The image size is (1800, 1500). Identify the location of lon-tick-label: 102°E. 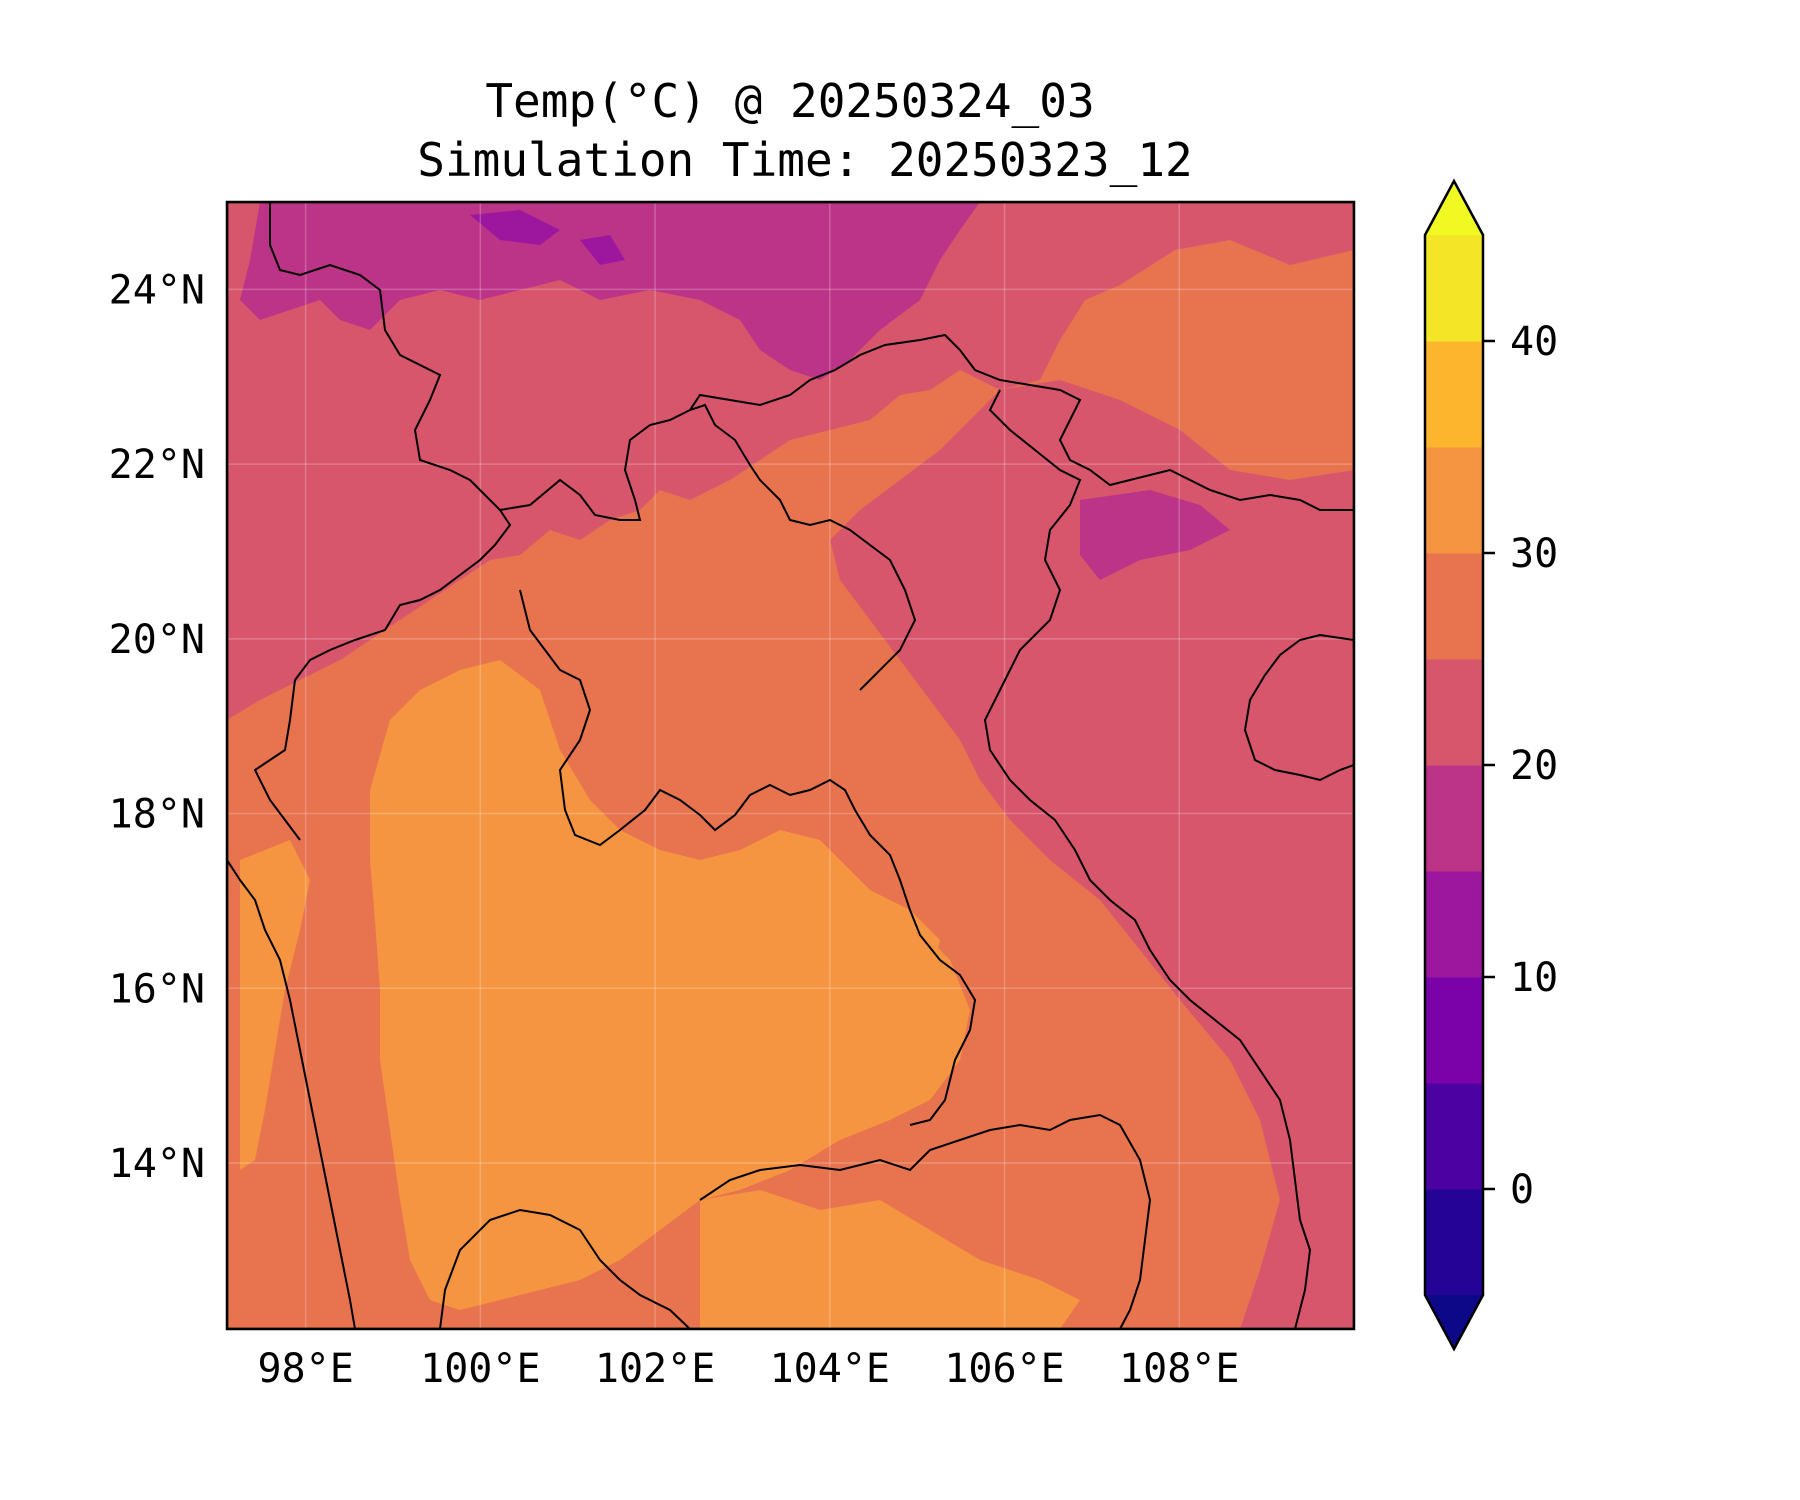
(655, 1369).